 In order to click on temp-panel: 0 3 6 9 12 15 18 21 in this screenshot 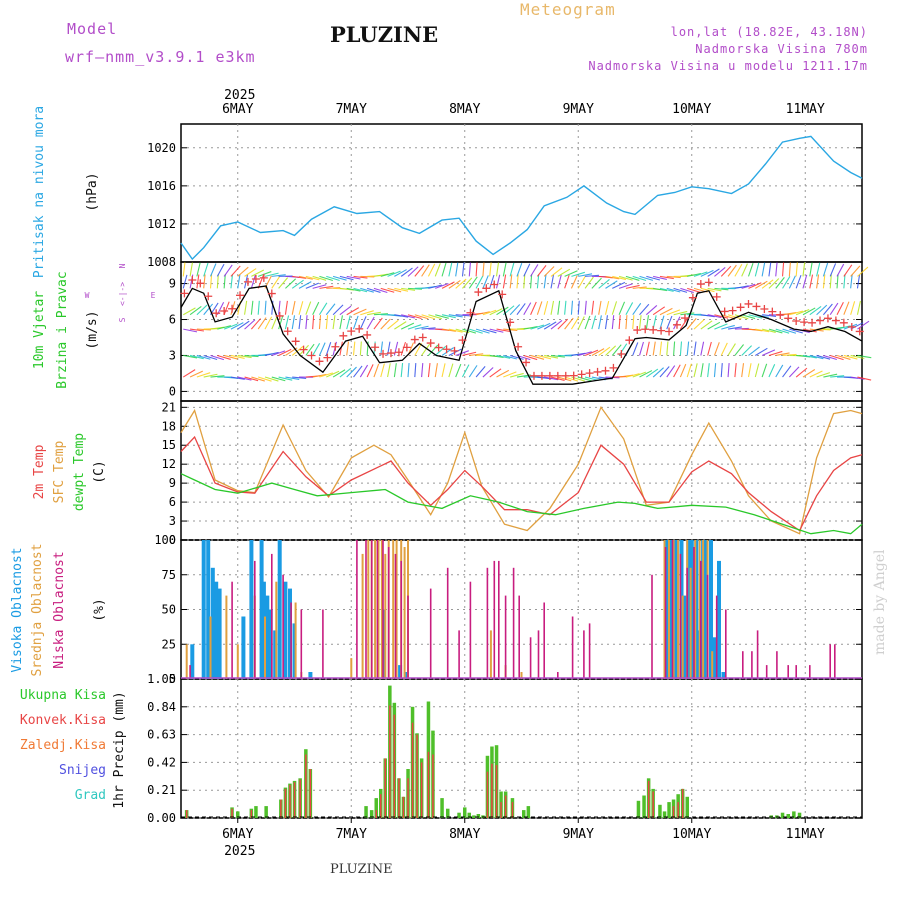, I will do `click(512, 473)`.